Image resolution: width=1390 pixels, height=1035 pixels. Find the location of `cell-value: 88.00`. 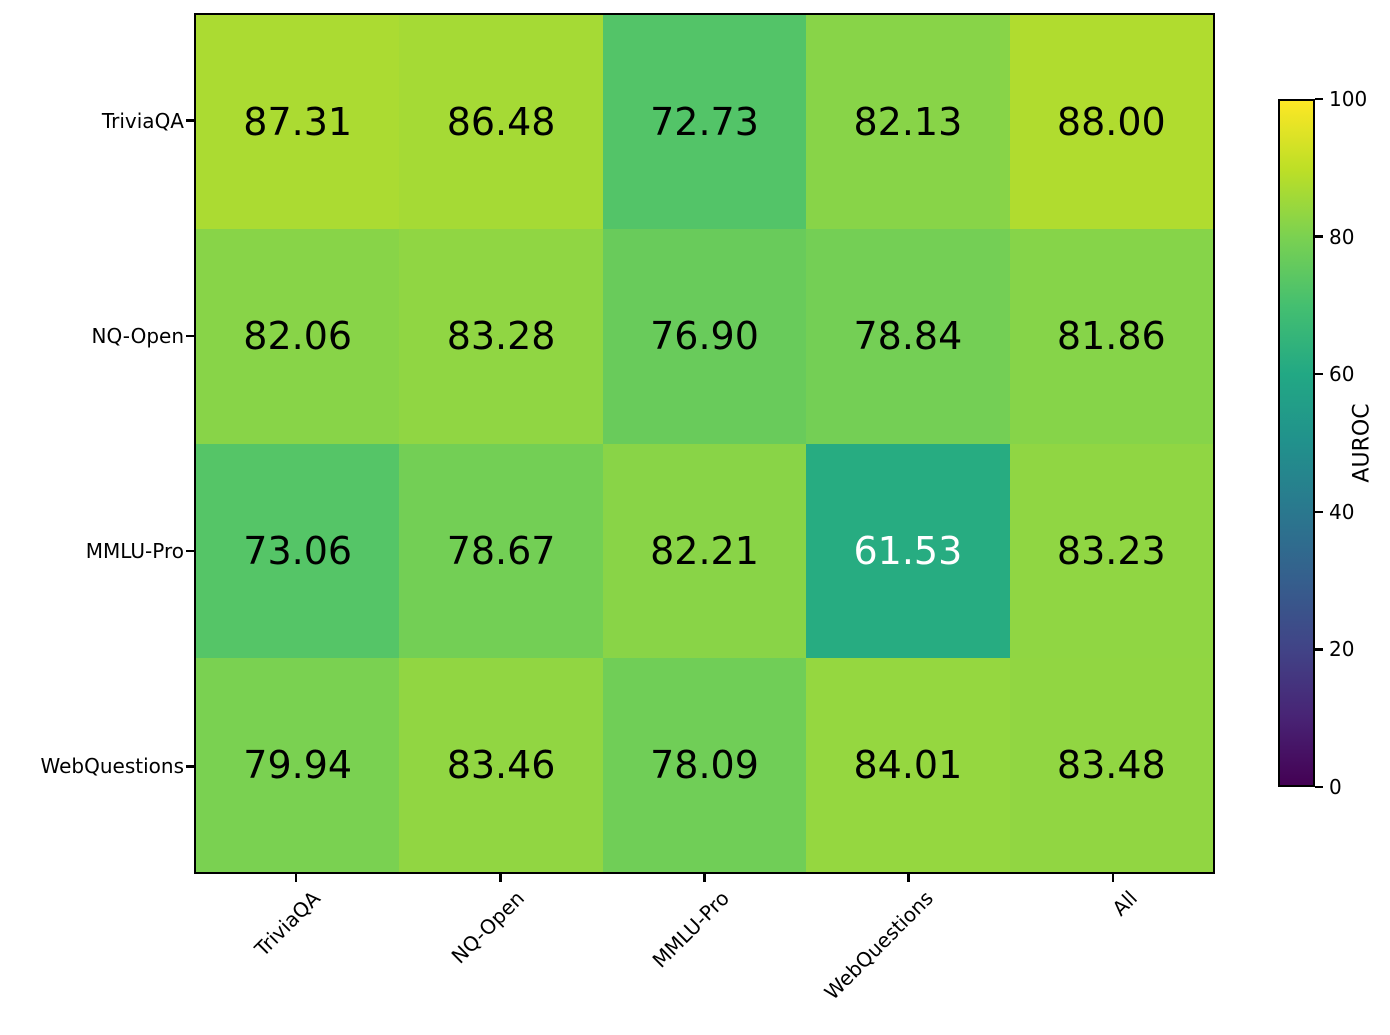

cell-value: 88.00 is located at coordinates (1111, 122).